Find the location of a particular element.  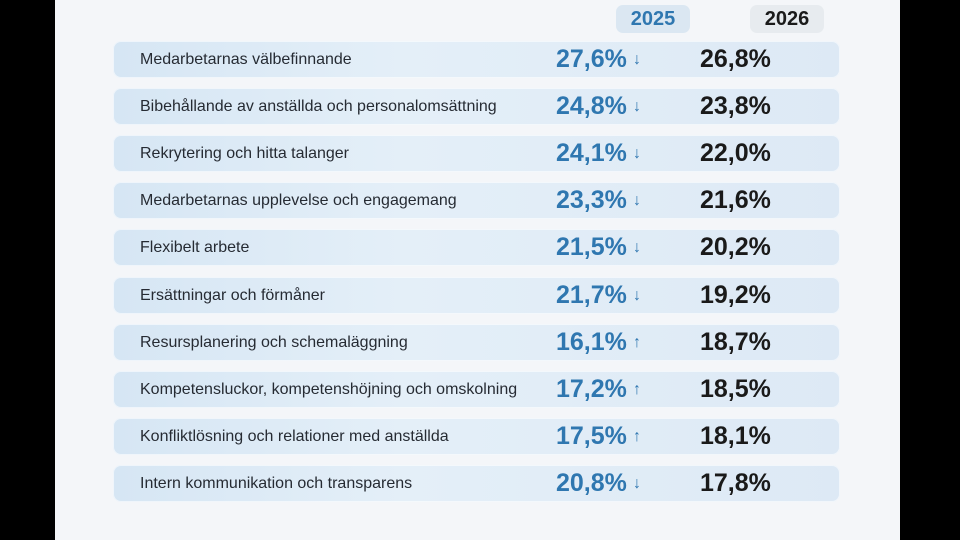

value-2025: 21,5% is located at coordinates (591, 247).